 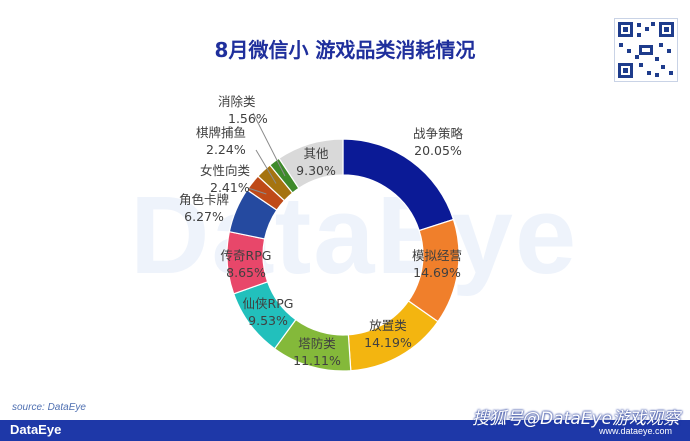 I want to click on slice-category-label: 传奇RPG, so click(x=246, y=255).